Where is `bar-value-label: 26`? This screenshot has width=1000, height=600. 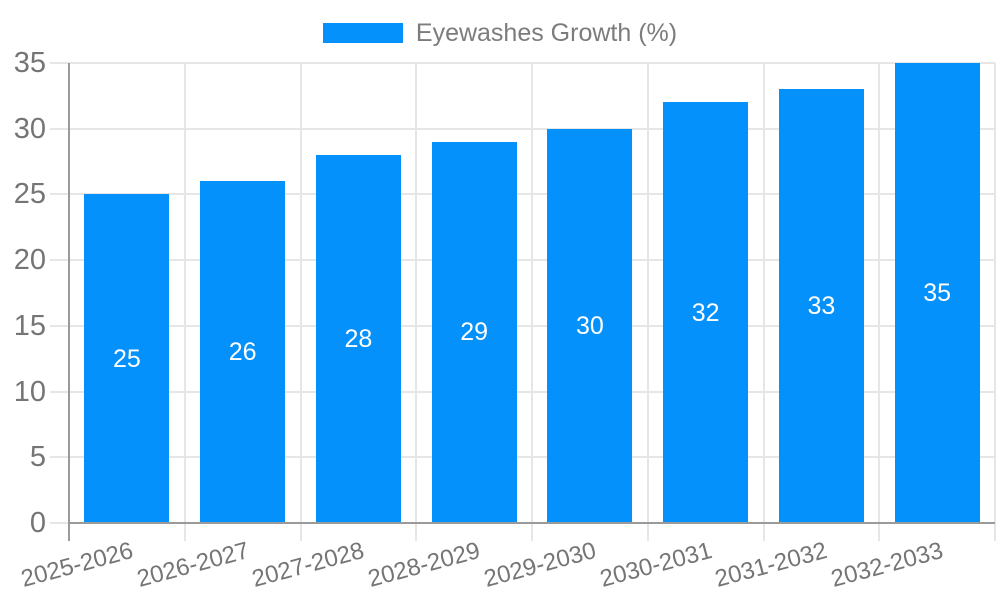 bar-value-label: 26 is located at coordinates (242, 352).